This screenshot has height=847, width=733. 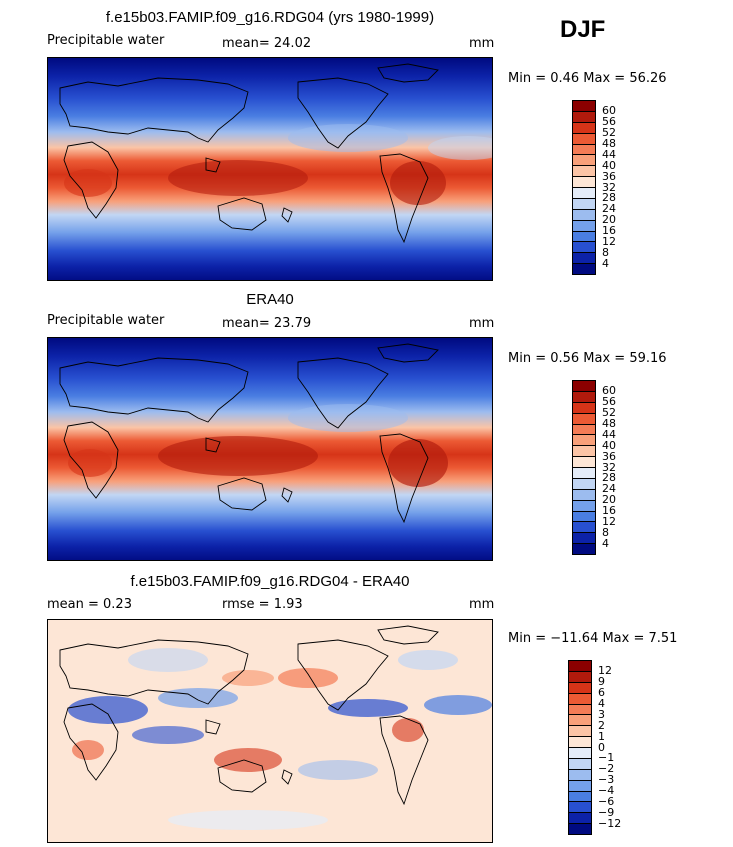 What do you see at coordinates (267, 323) in the screenshot?
I see `panel-2-mean-label: mean= 23.79` at bounding box center [267, 323].